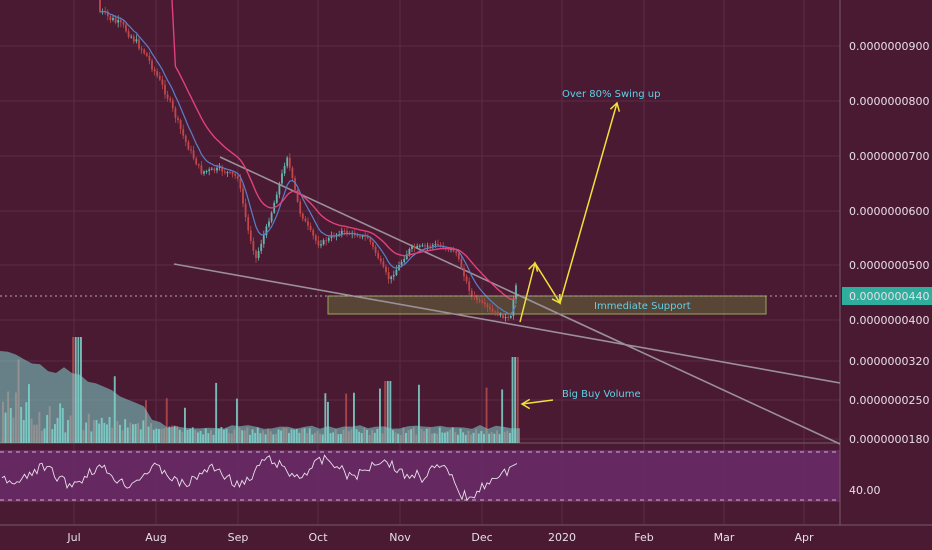  I want to click on projection-arrows, so click(570, 255).